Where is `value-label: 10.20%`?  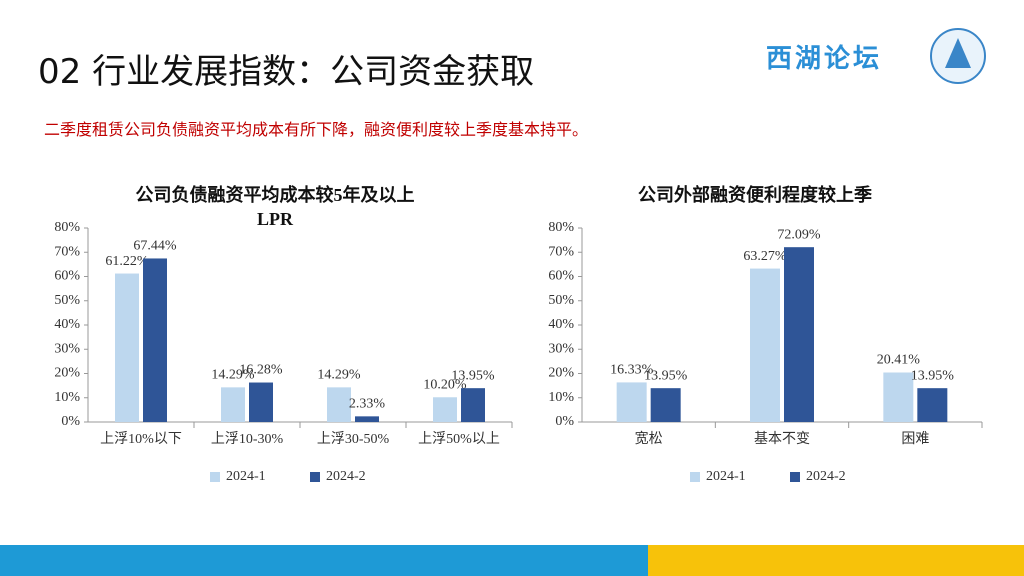 value-label: 10.20% is located at coordinates (445, 384).